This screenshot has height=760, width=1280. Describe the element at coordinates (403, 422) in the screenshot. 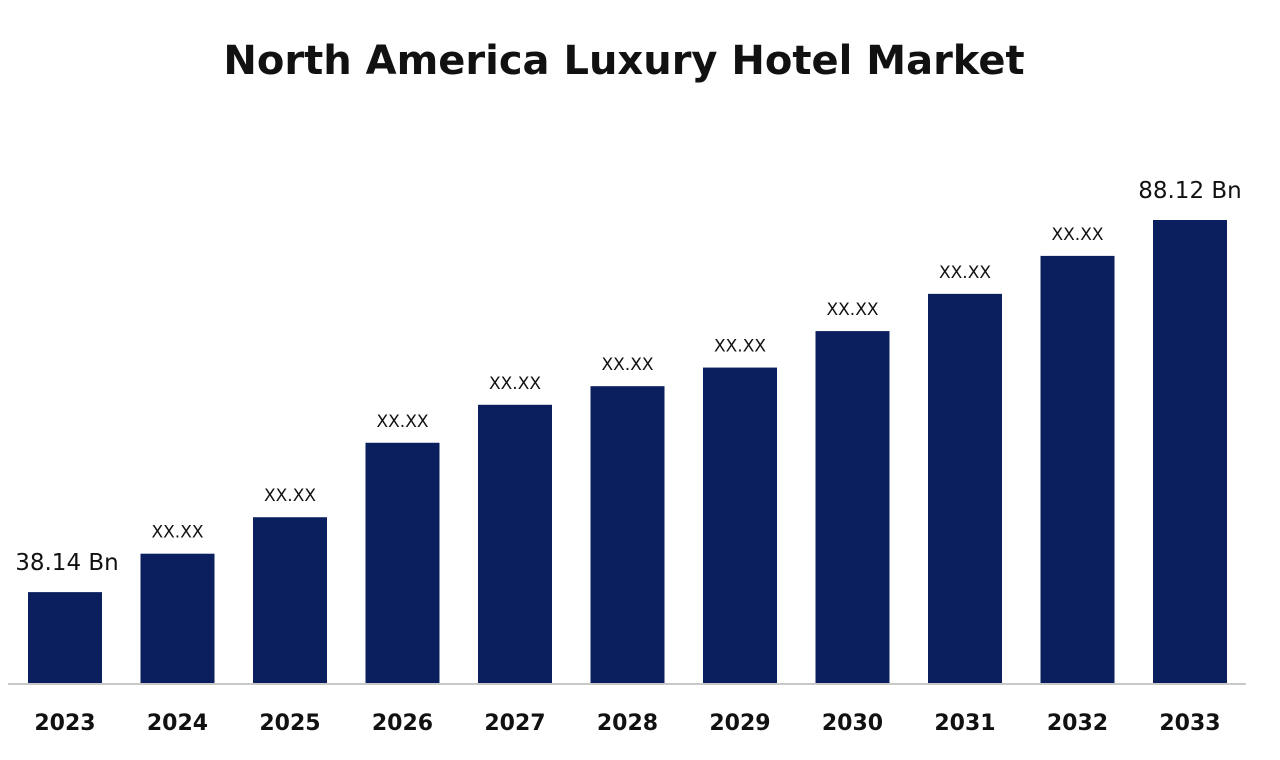

I see `data-label-2026: XX.XX` at that location.